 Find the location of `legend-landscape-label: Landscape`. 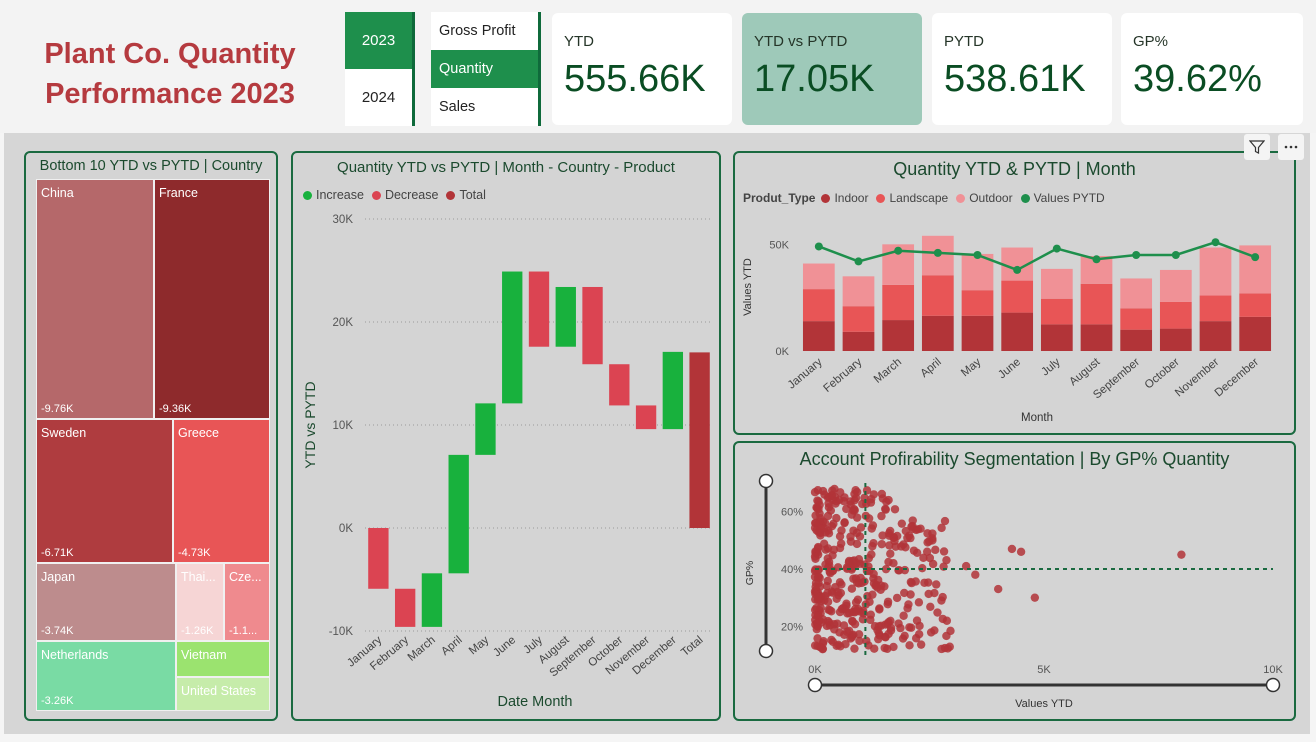

legend-landscape-label: Landscape is located at coordinates (919, 198).